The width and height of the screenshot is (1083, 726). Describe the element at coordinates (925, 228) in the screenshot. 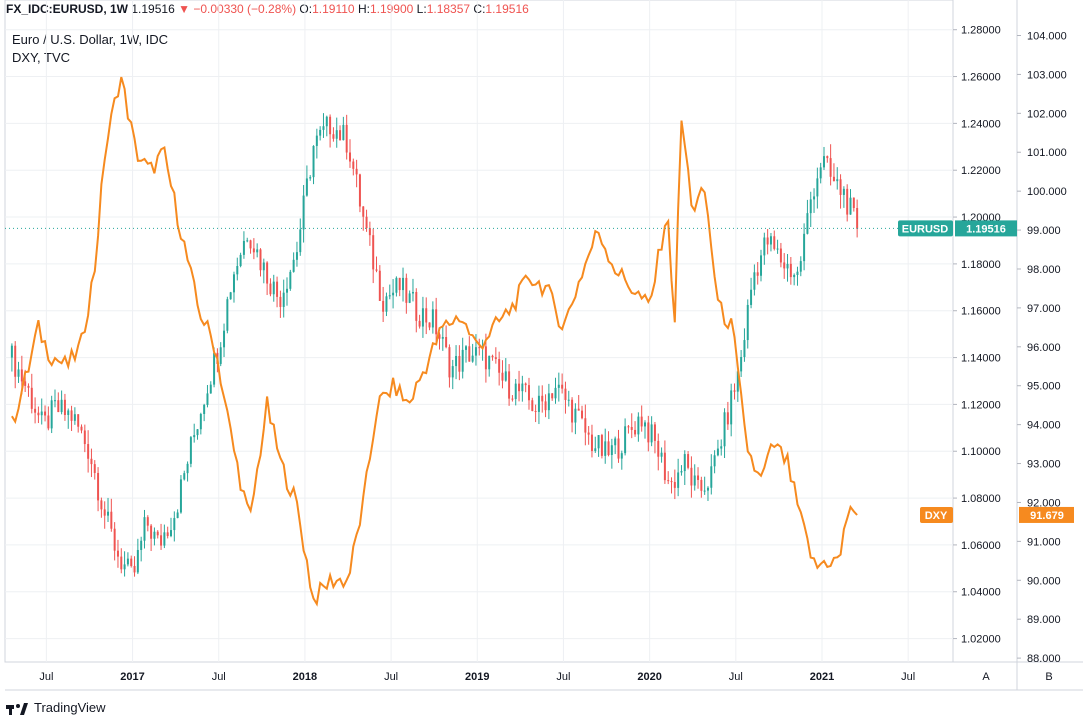

I see `eurusd-series-tag` at that location.